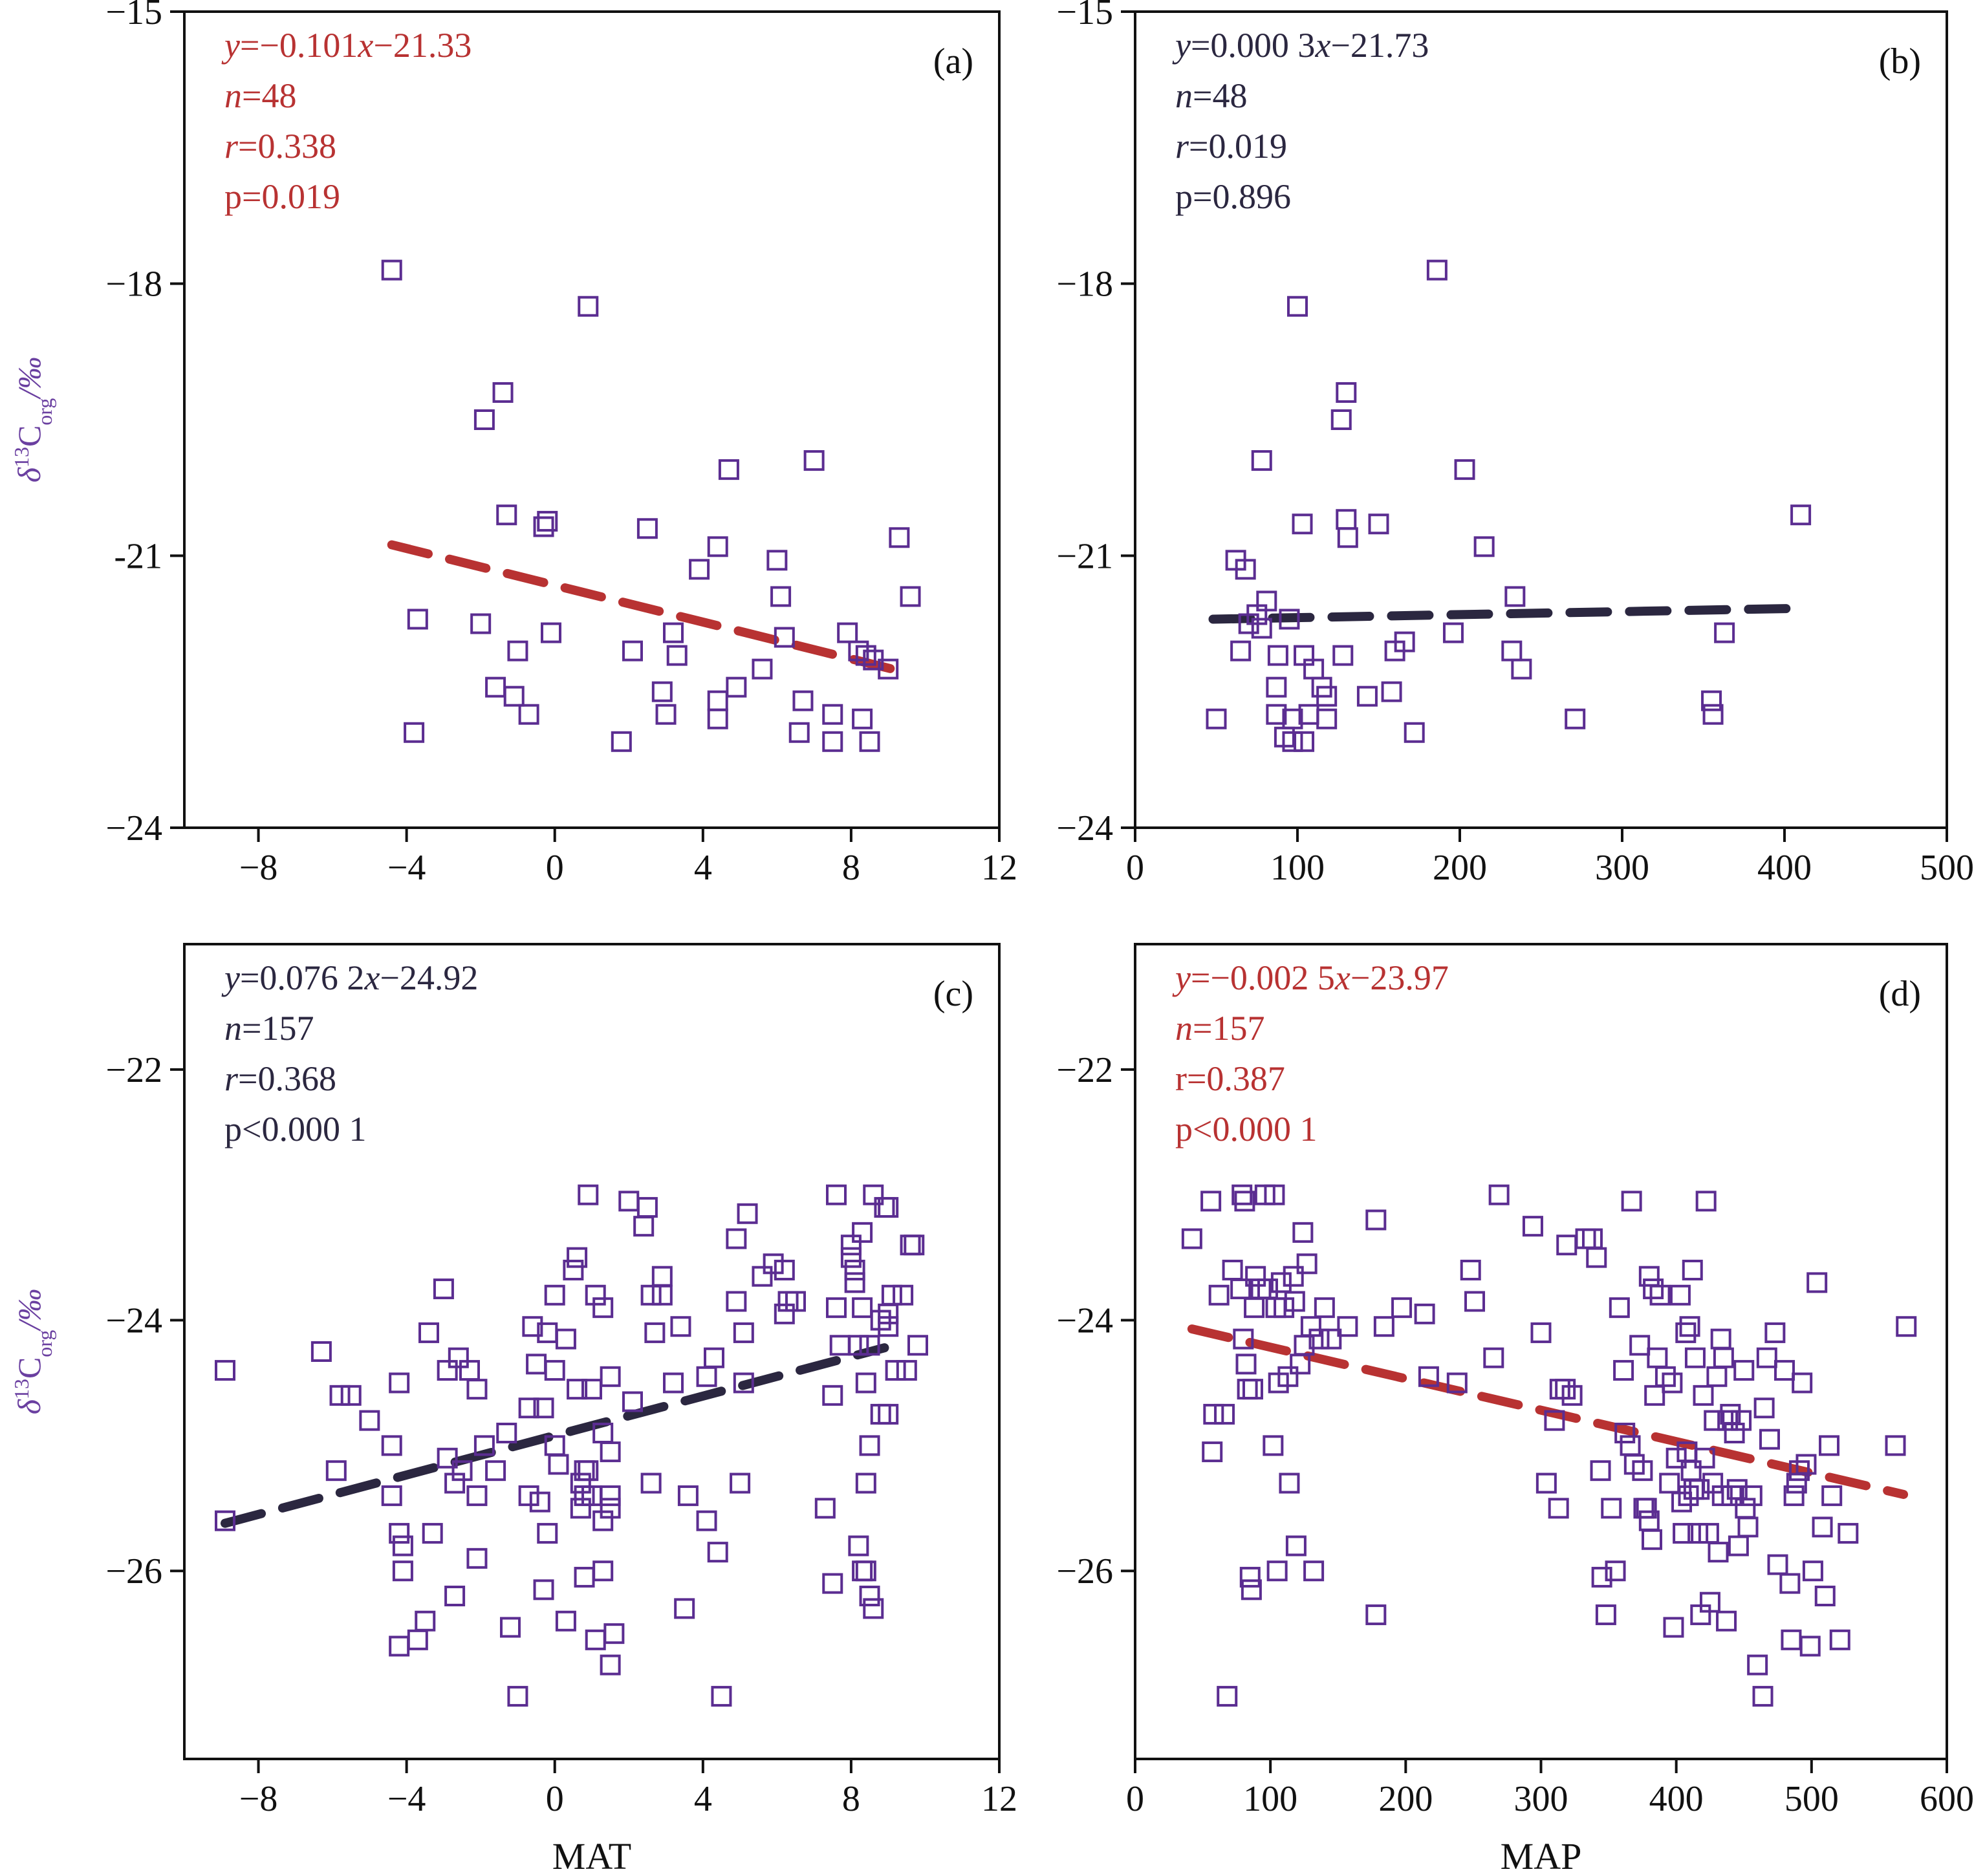  I want to click on x-tick-label: 100, so click(1297, 868).